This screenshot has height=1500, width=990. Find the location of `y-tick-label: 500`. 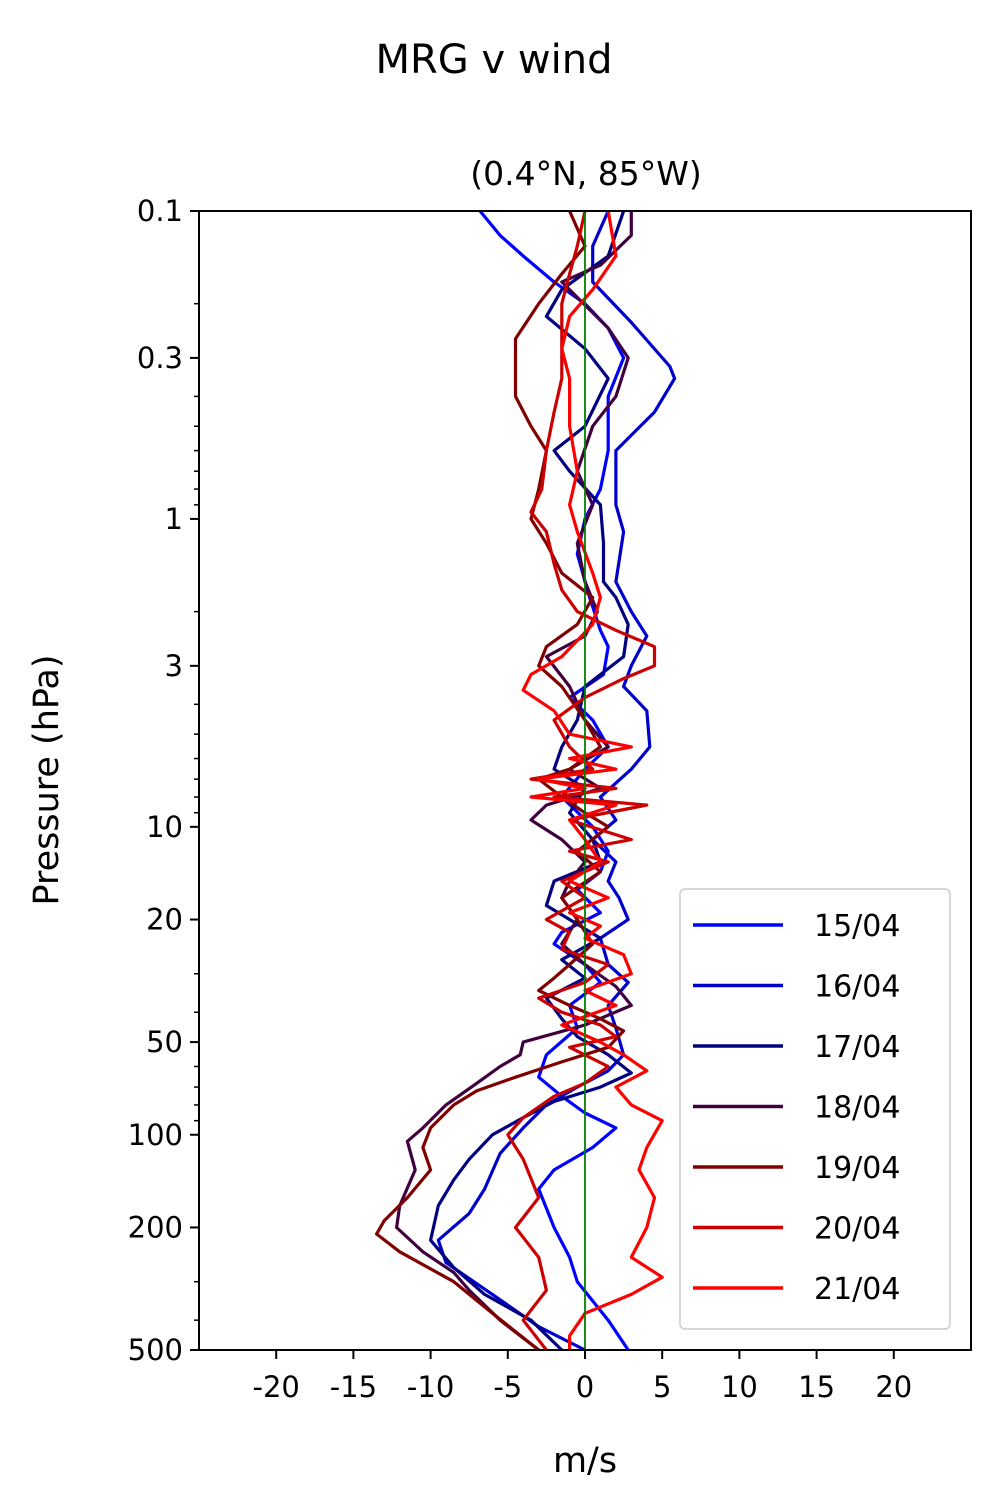

y-tick-label: 500 is located at coordinates (155, 1350).